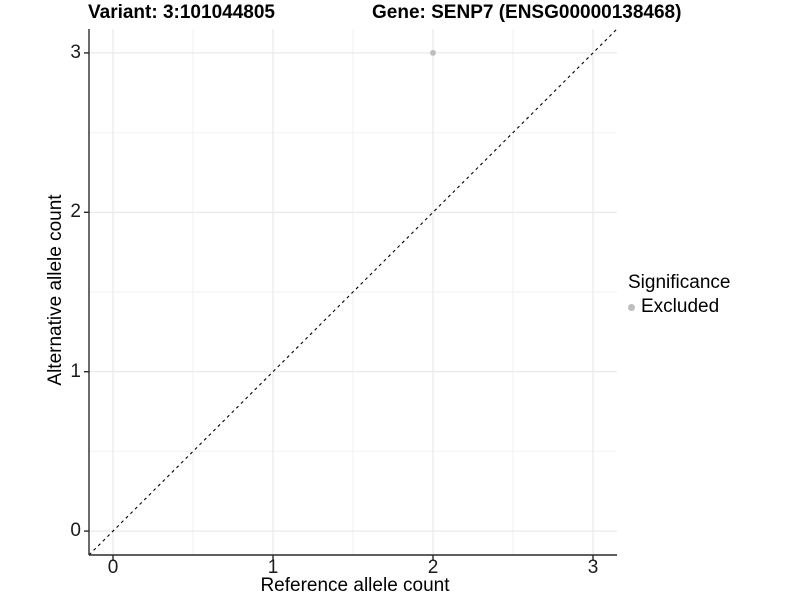 This screenshot has width=800, height=600. I want to click on y-tick-label: 2, so click(75, 212).